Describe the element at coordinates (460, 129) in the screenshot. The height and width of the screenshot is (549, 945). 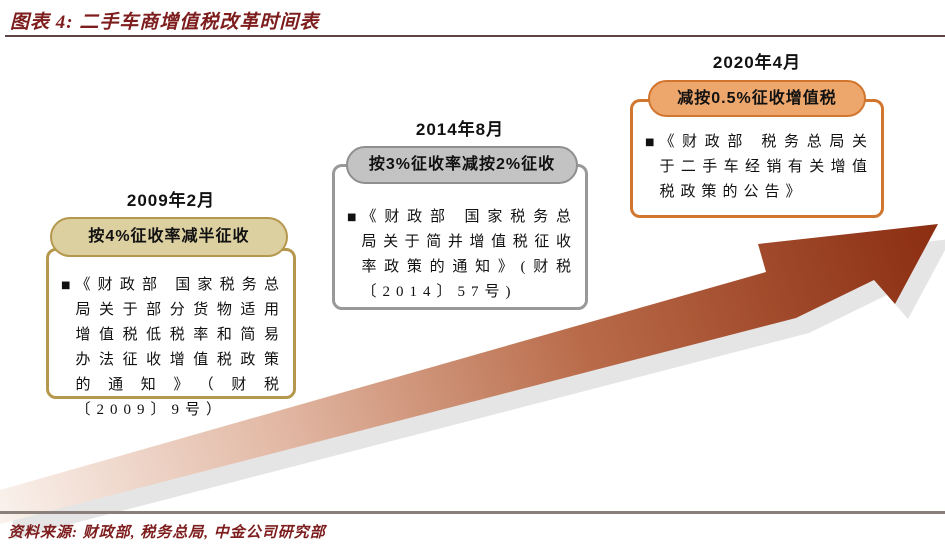
I see `date-label: 2014年8月` at that location.